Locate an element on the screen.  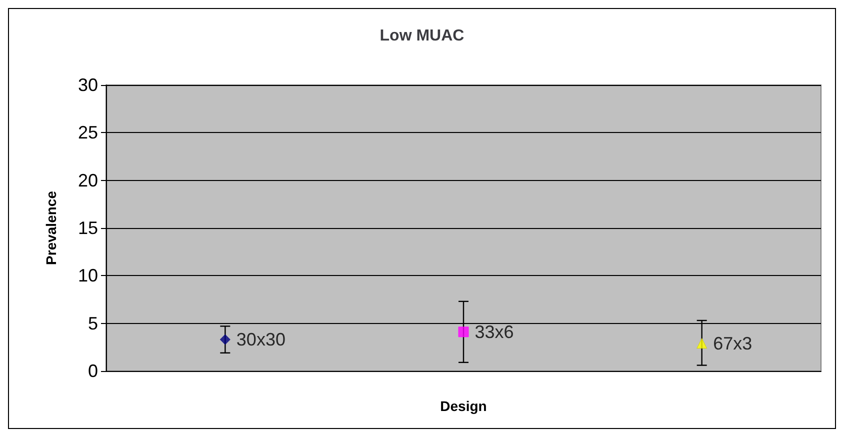
y-tick-label: 20 is located at coordinates (88, 180).